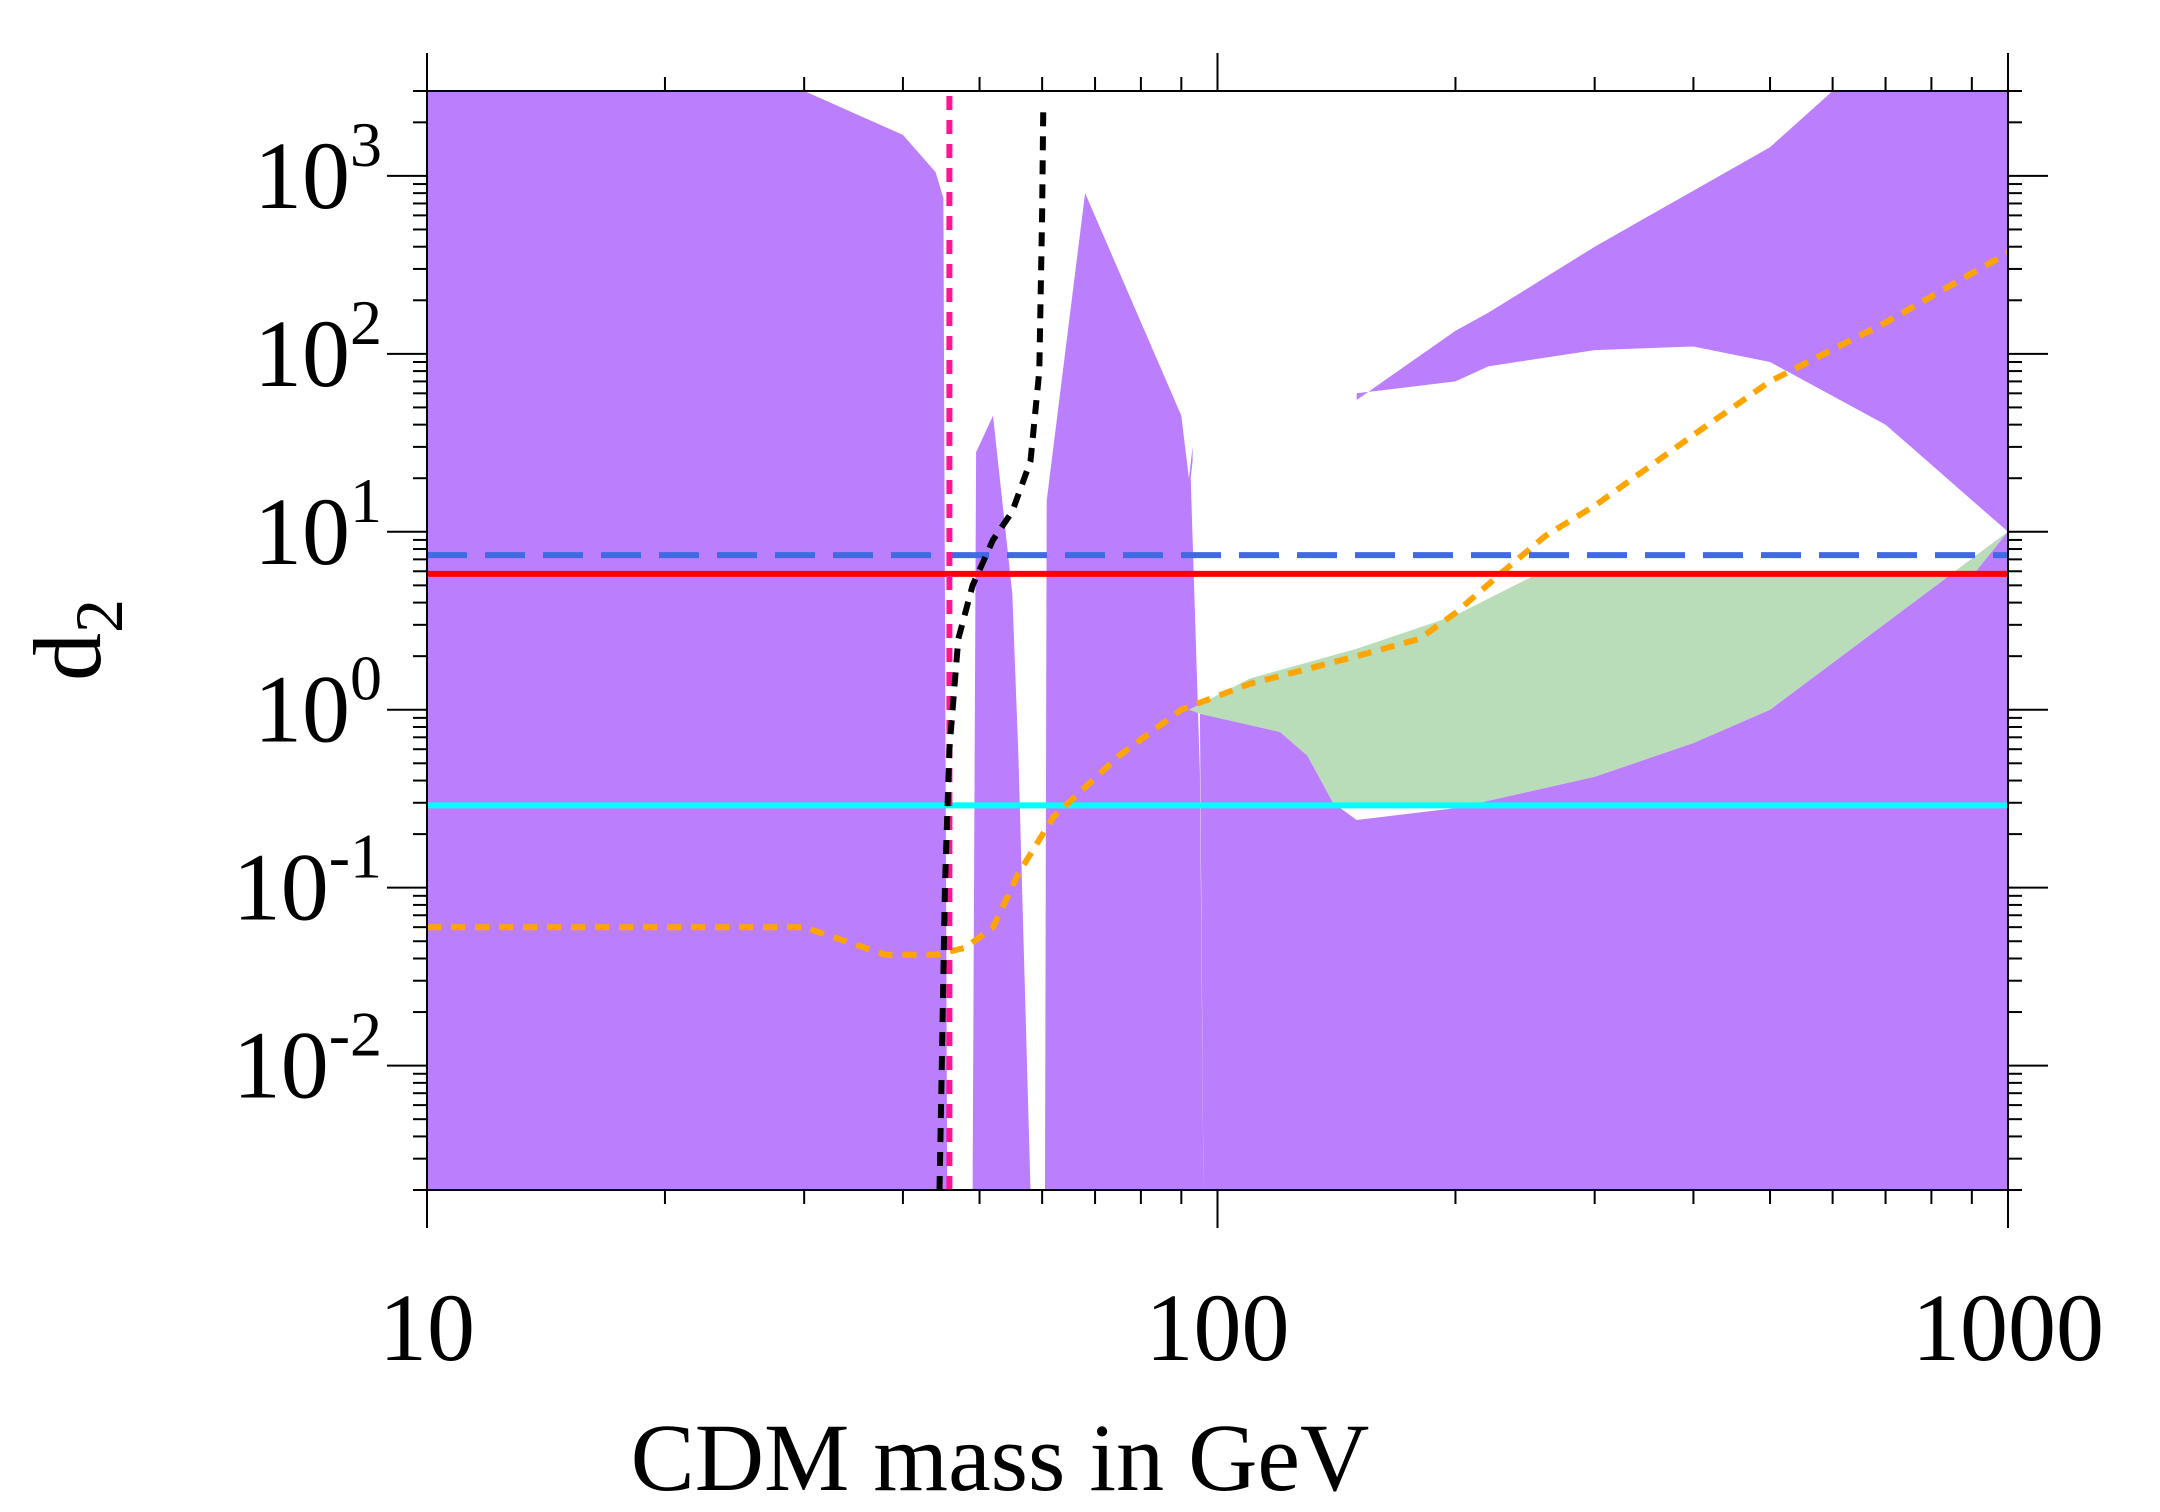  Describe the element at coordinates (2008, 1327) in the screenshot. I see `x-tick-label: 1000` at that location.